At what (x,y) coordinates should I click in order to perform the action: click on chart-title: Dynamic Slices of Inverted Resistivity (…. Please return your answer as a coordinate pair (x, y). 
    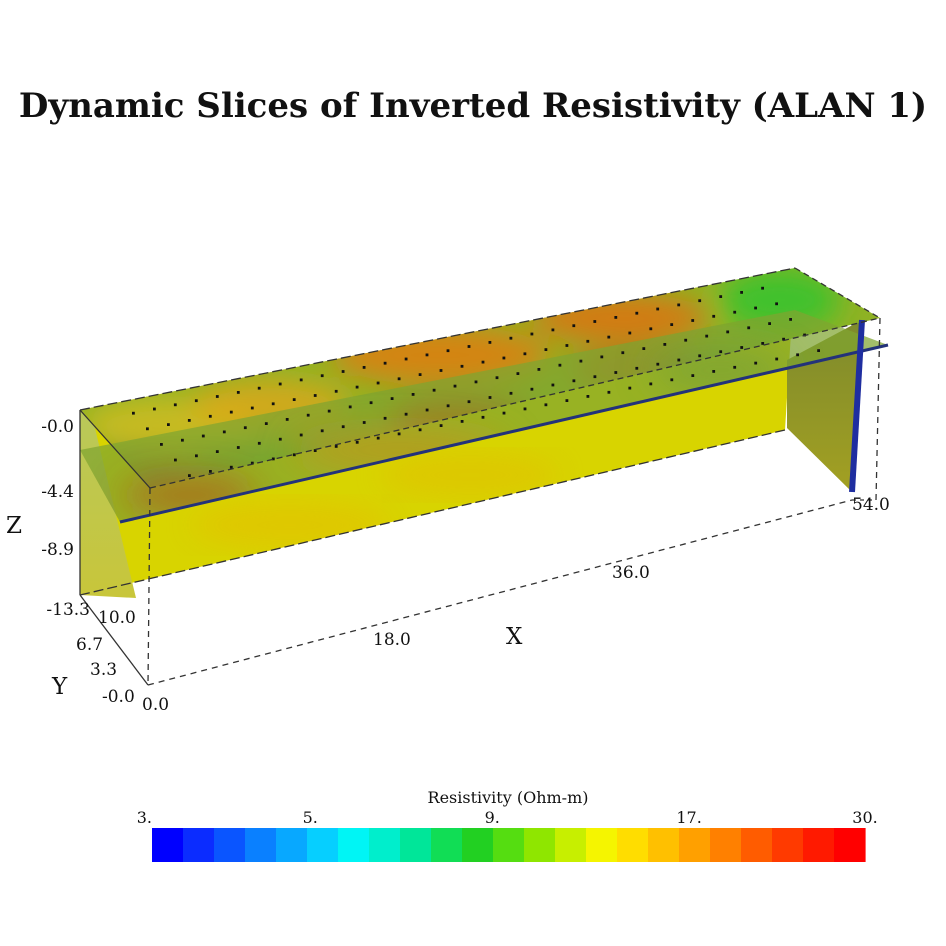
    Looking at the image, I should click on (473, 106).